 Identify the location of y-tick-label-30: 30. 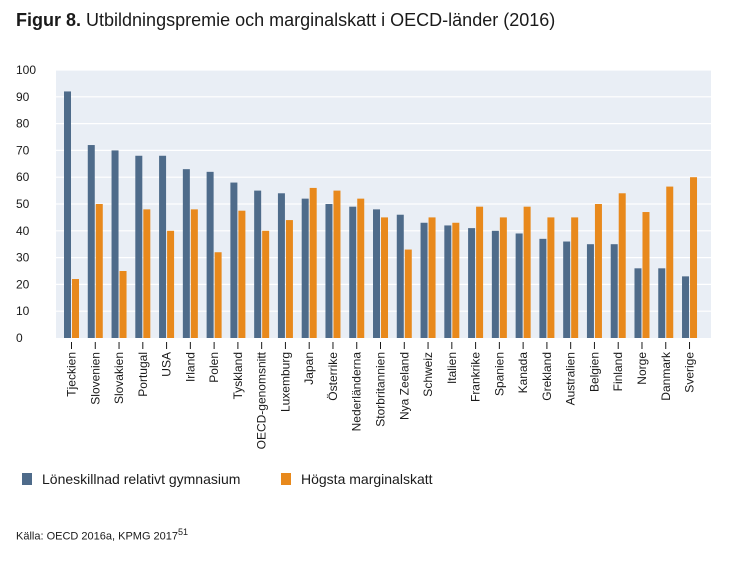
(23, 258).